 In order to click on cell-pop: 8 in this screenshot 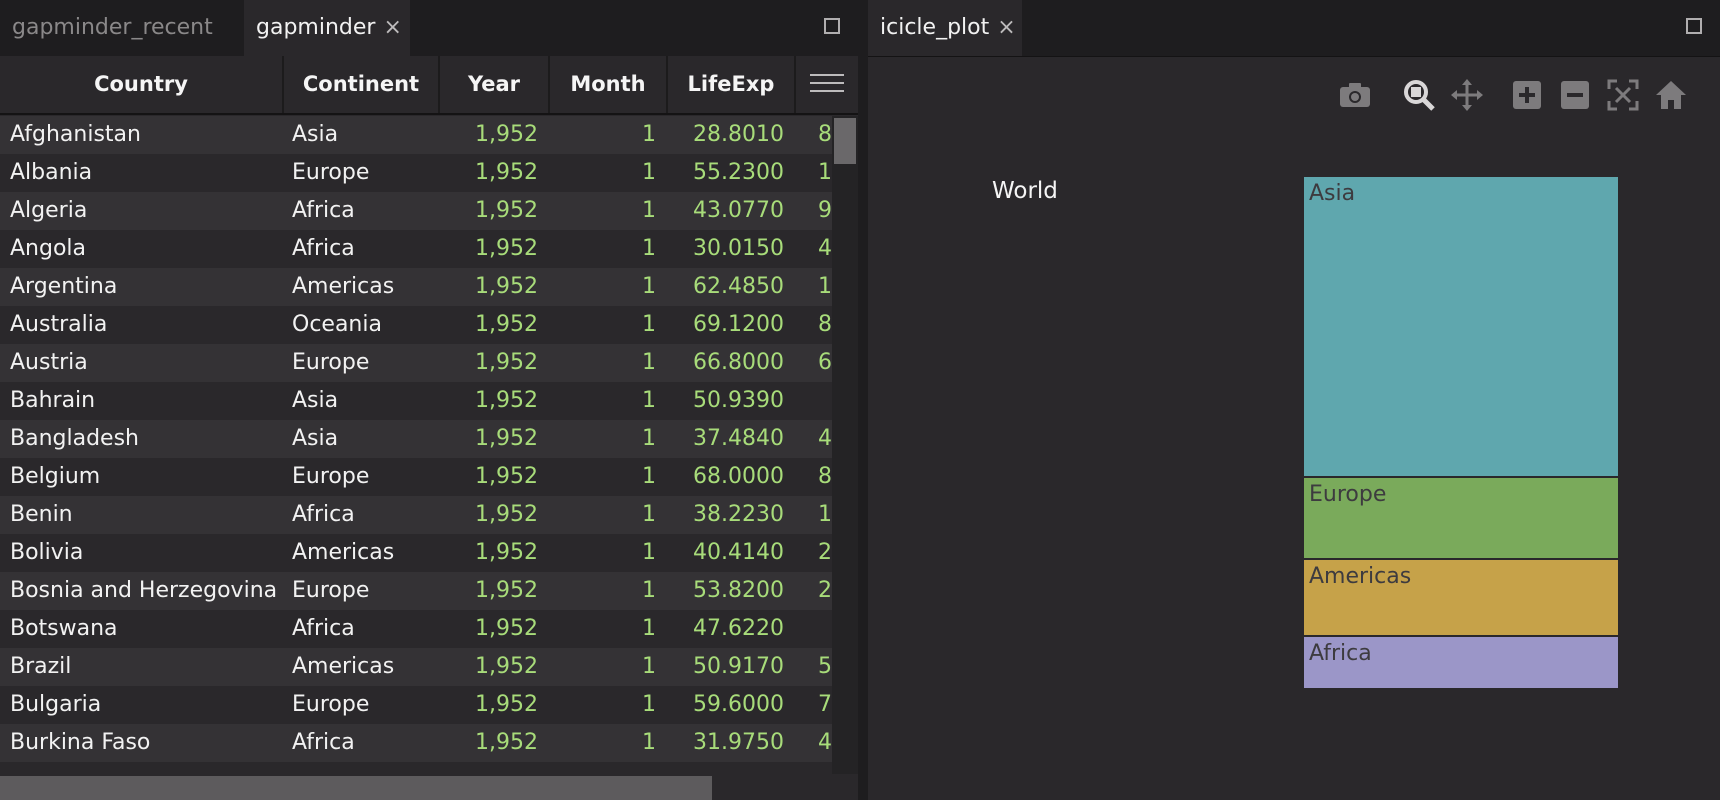, I will do `click(825, 324)`.